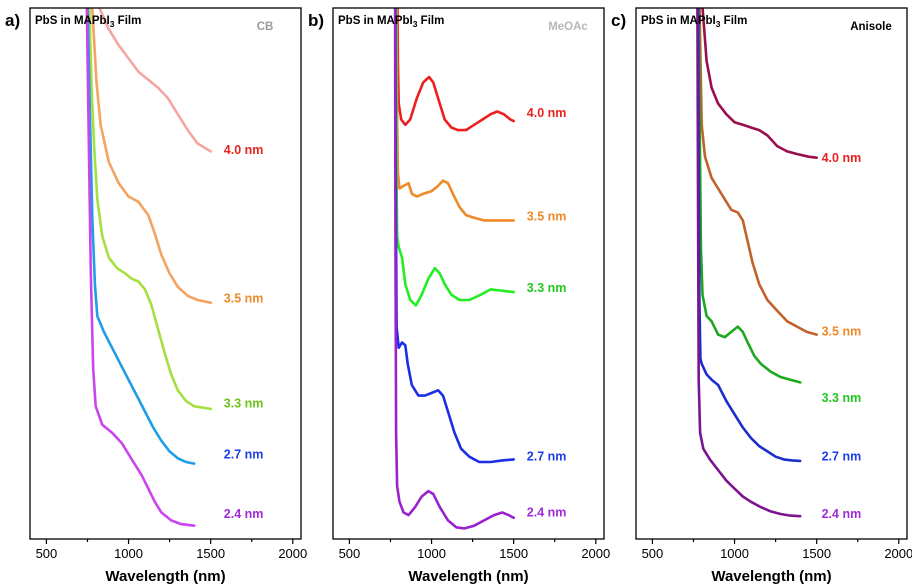  Describe the element at coordinates (568, 27) in the screenshot. I see `solvent-label: MeOAc` at that location.